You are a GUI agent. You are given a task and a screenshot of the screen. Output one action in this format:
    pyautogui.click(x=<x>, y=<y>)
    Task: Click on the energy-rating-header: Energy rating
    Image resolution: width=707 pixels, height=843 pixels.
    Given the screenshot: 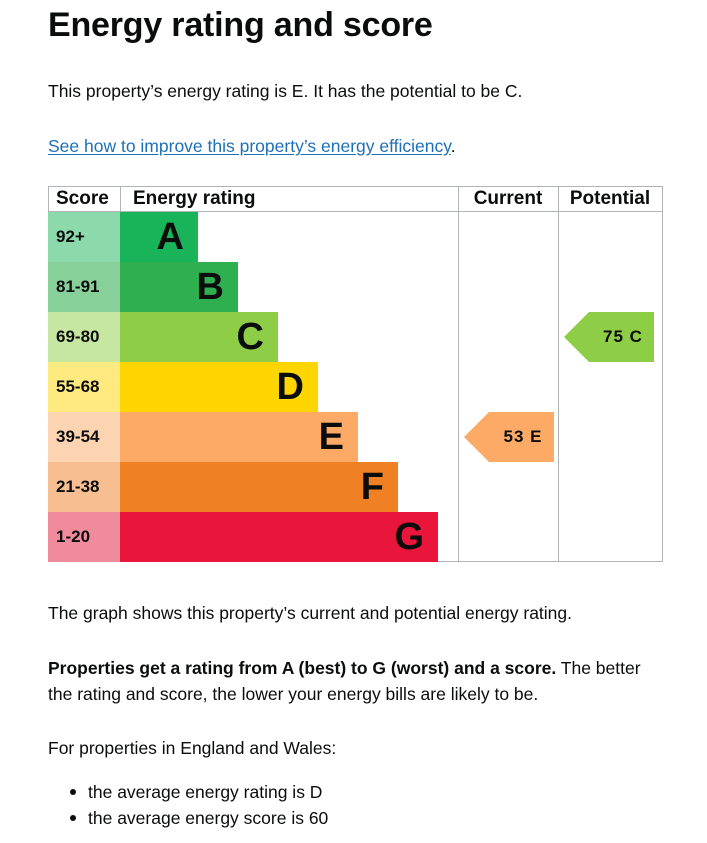 What is the action you would take?
    pyautogui.click(x=194, y=198)
    